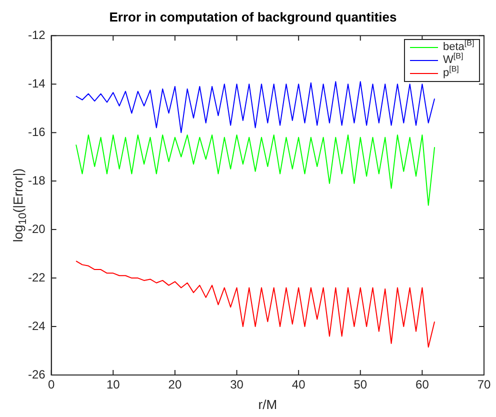 Image resolution: width=496 pixels, height=417 pixels. I want to click on legend-label: W$^{[B]}$, so click(453, 58).